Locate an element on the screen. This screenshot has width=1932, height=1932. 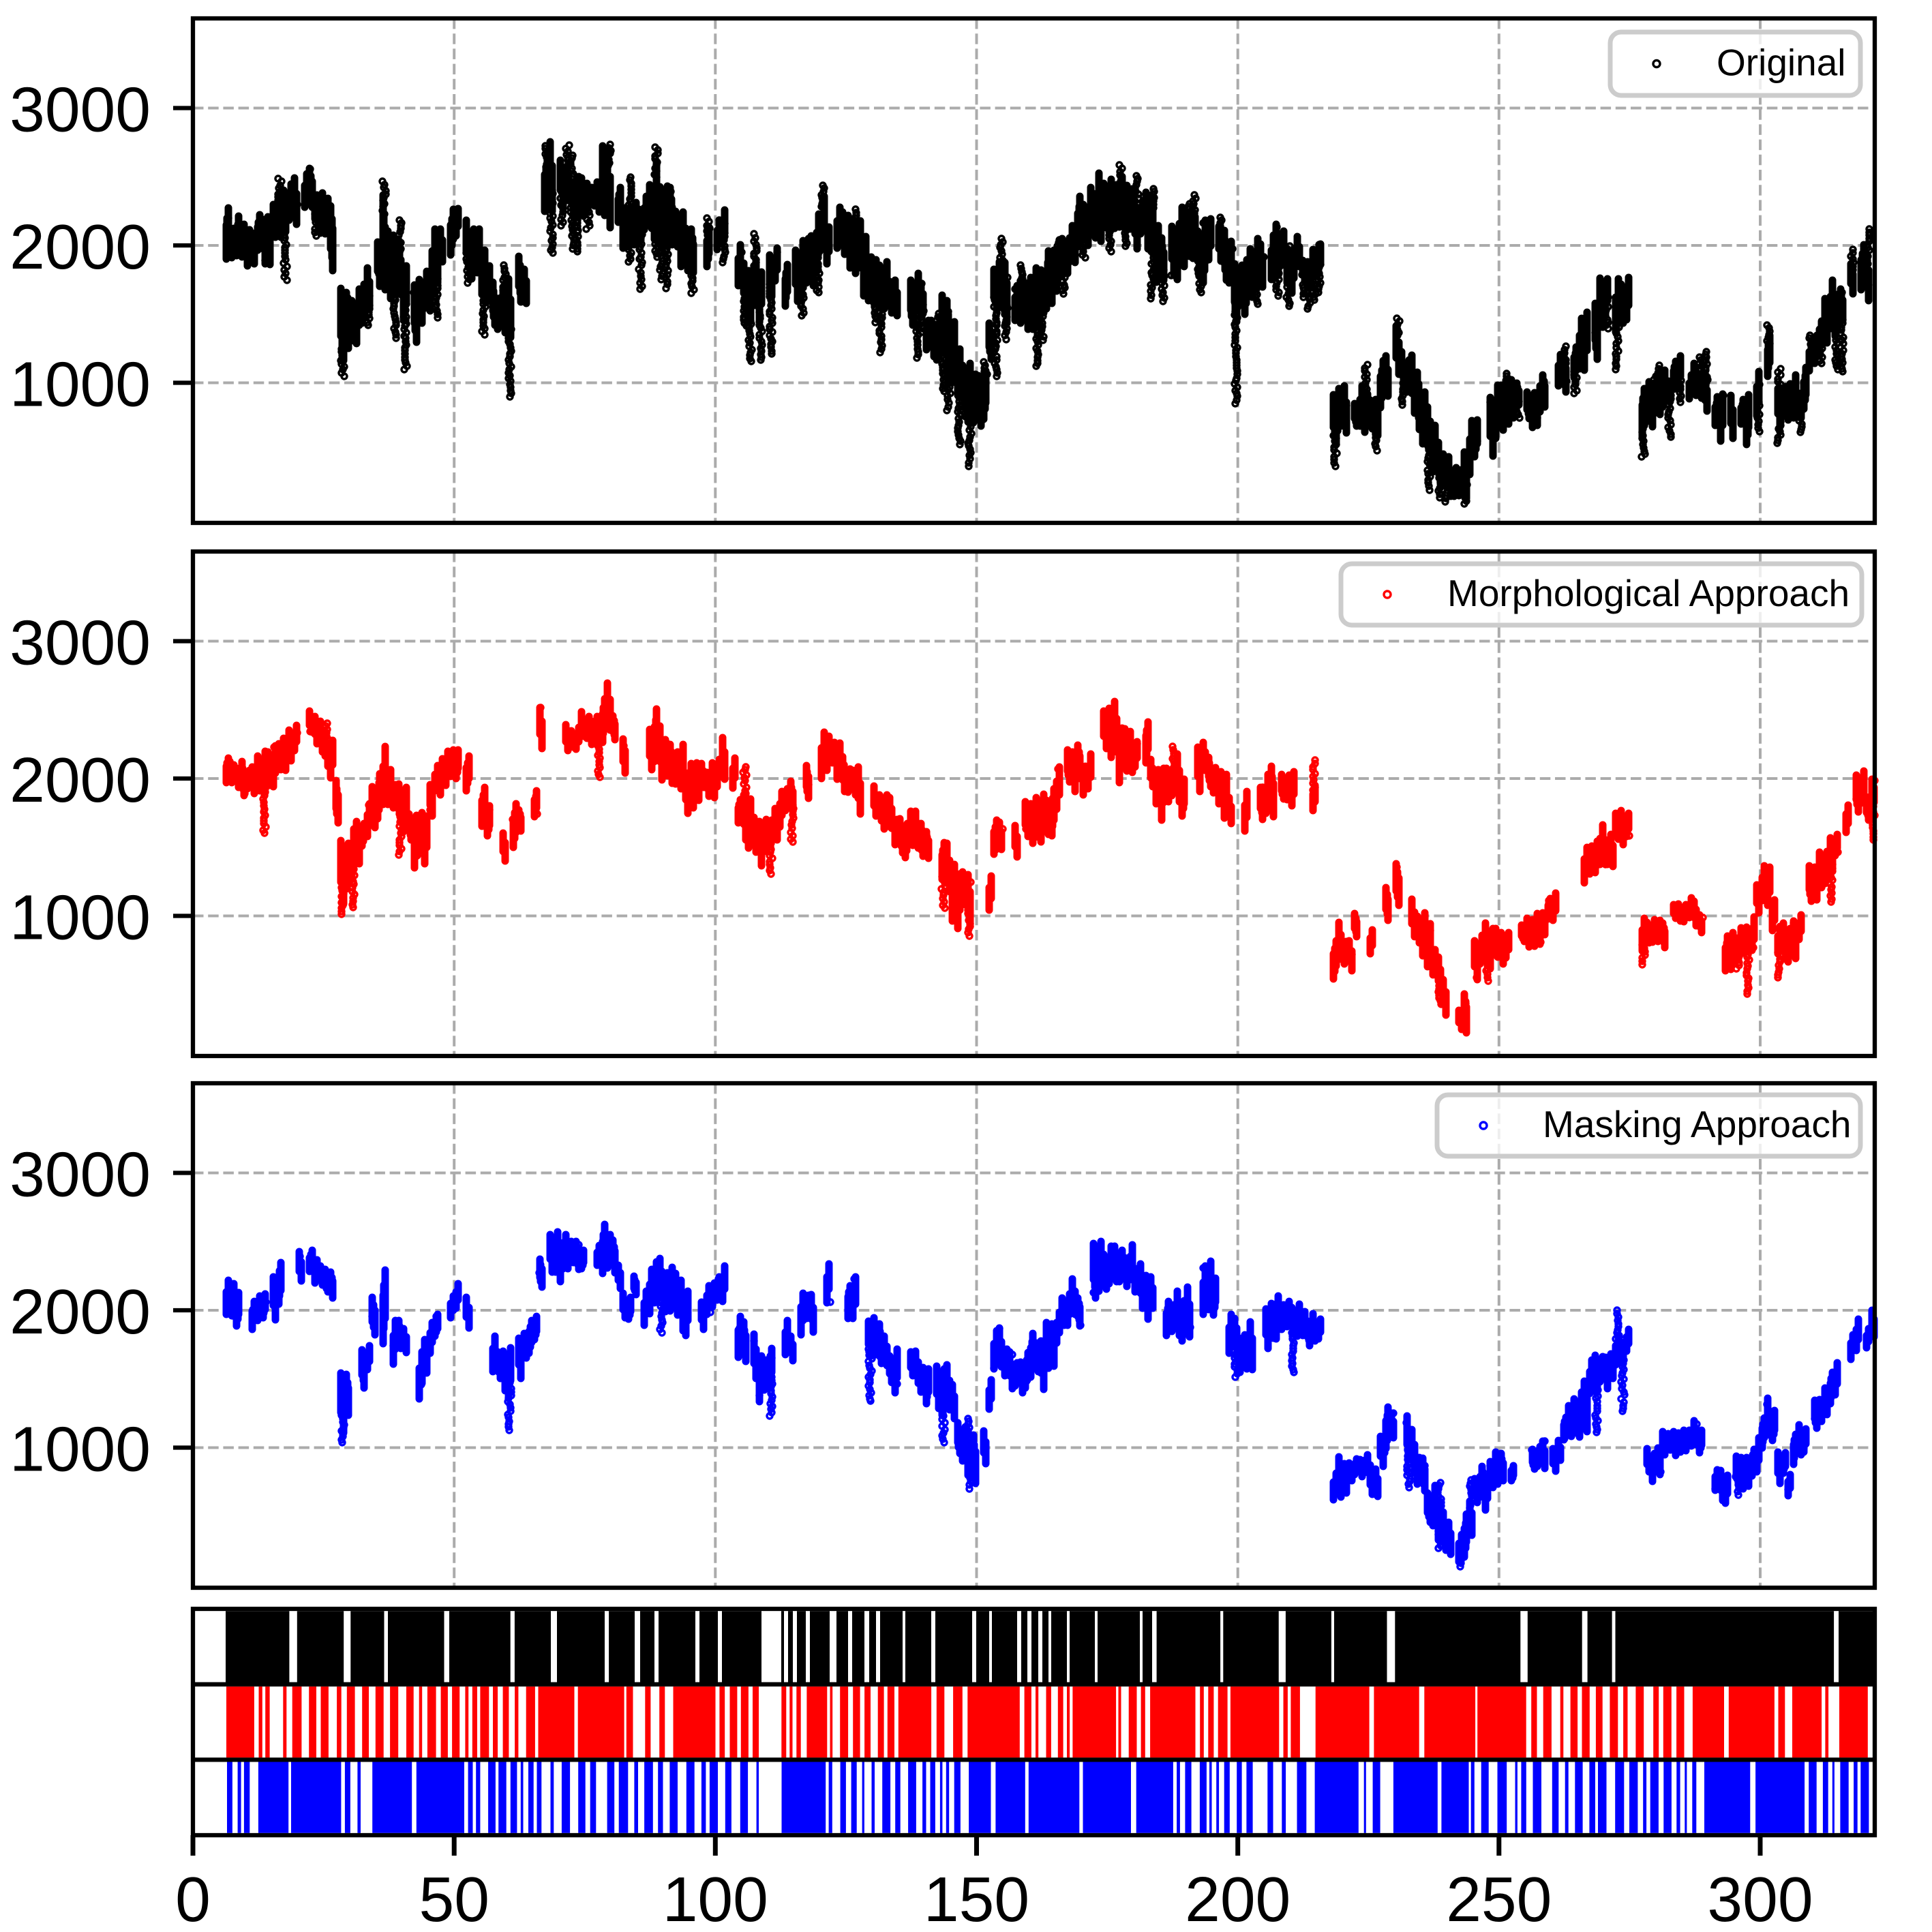
svg-text: 100 is located at coordinates (716, 1898).